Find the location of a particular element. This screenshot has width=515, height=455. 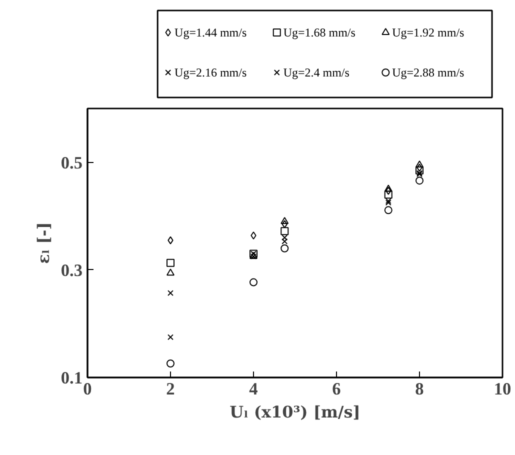

legend-label: Ug=2.16 mm/s is located at coordinates (210, 73).